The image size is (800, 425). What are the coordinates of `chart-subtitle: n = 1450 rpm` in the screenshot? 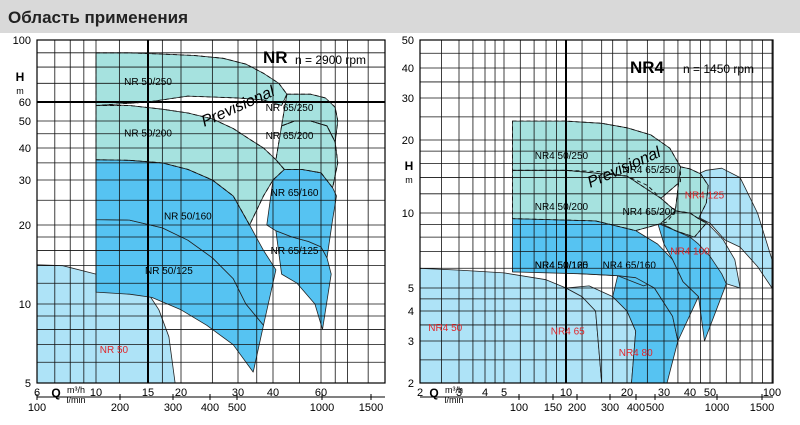 It's located at (718, 69).